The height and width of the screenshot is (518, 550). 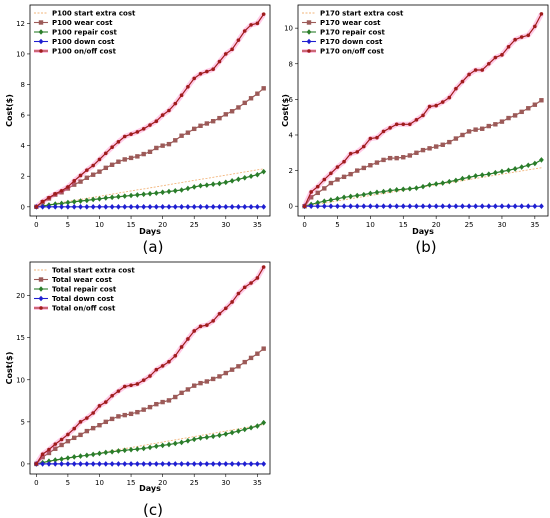 I want to click on panel-b-legend-item-p170-down-cost-label: P170 down cost, so click(x=351, y=42).